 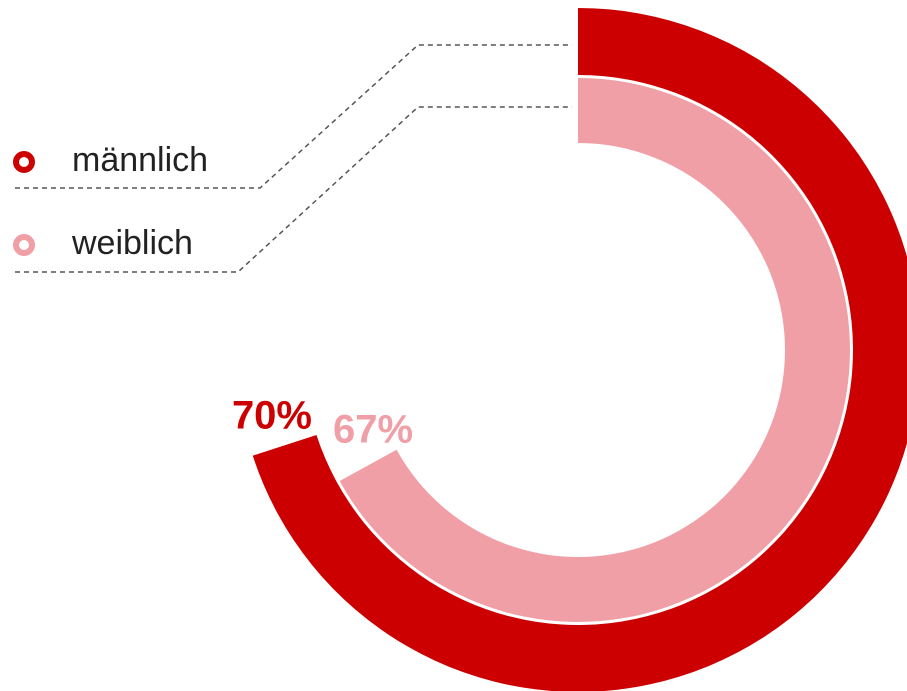 What do you see at coordinates (132, 243) in the screenshot?
I see `legend-label: weiblich` at bounding box center [132, 243].